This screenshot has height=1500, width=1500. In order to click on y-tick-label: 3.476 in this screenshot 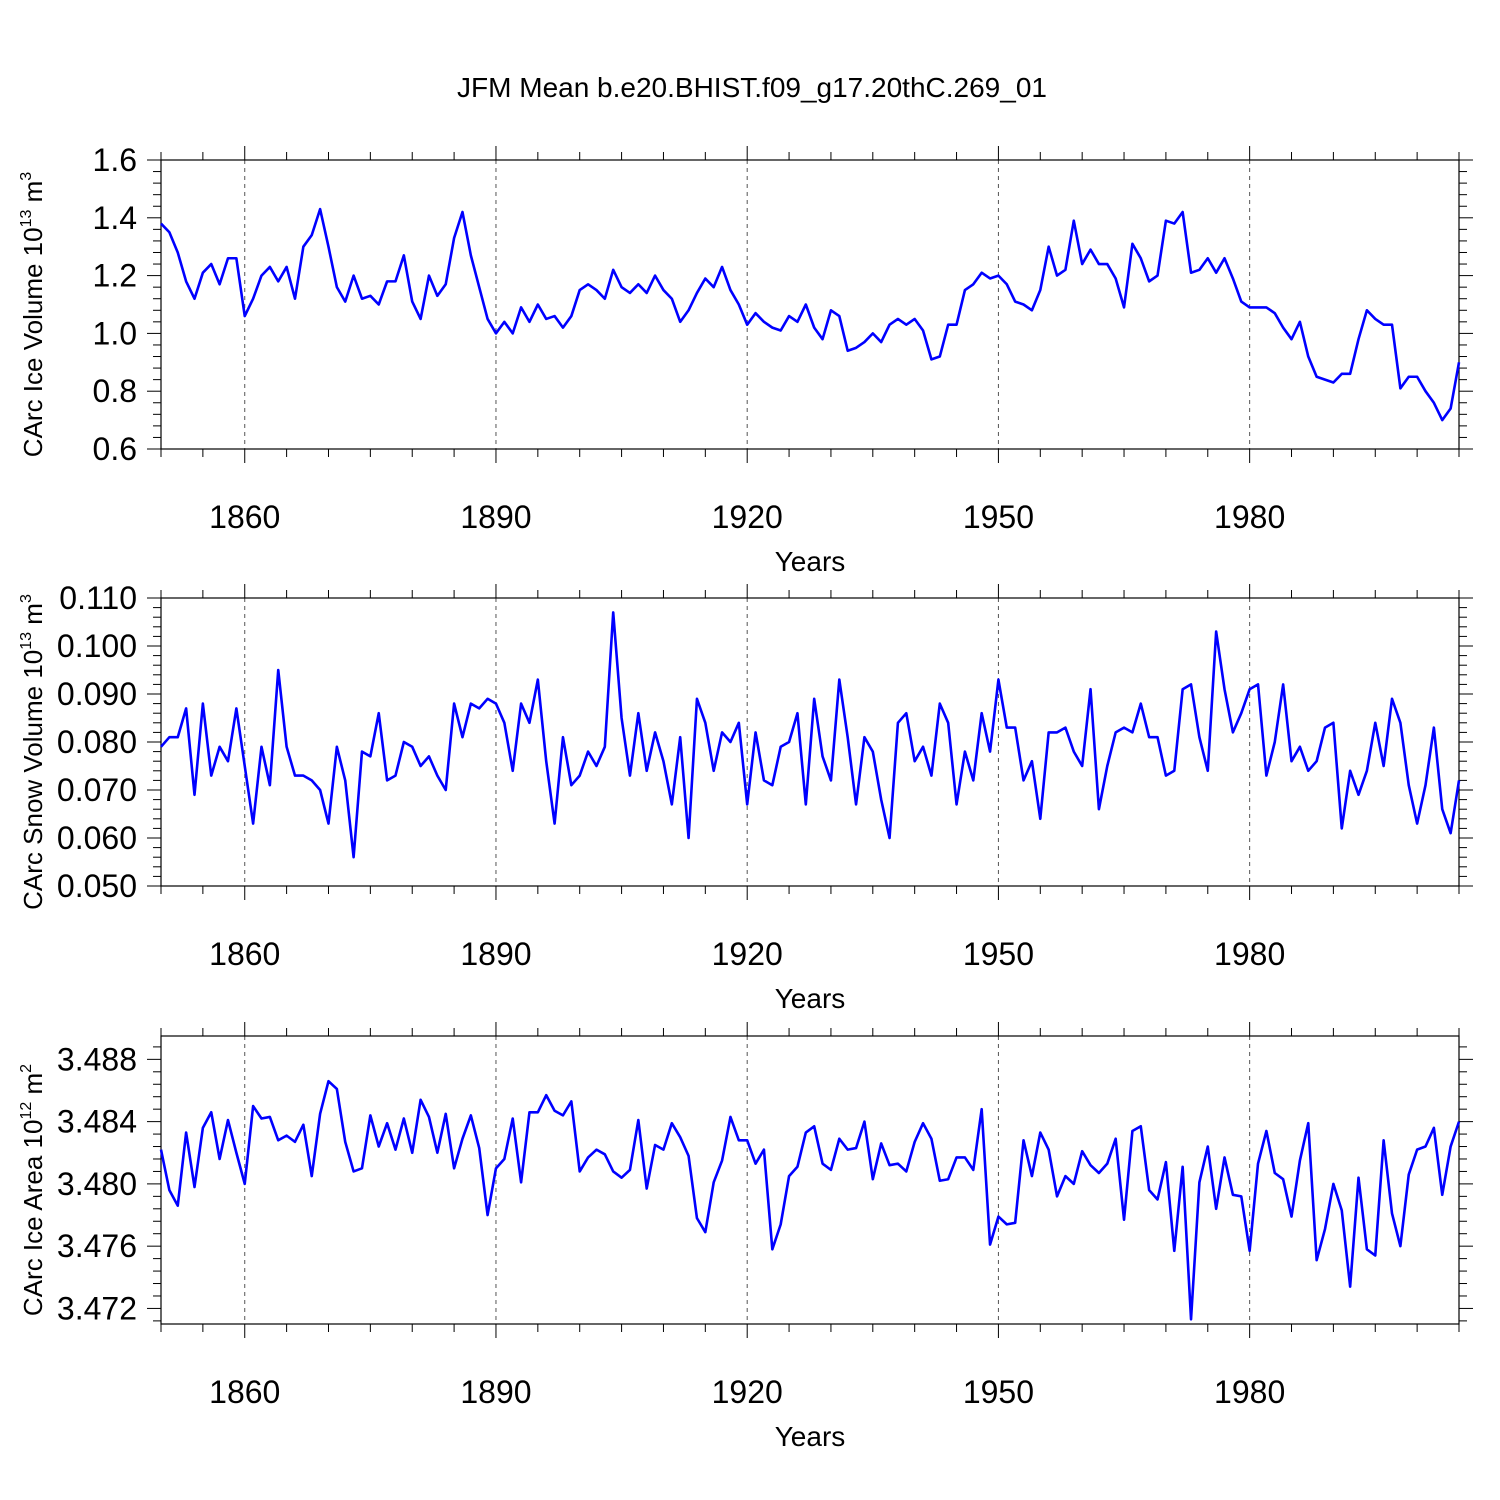, I will do `click(97, 1246)`.